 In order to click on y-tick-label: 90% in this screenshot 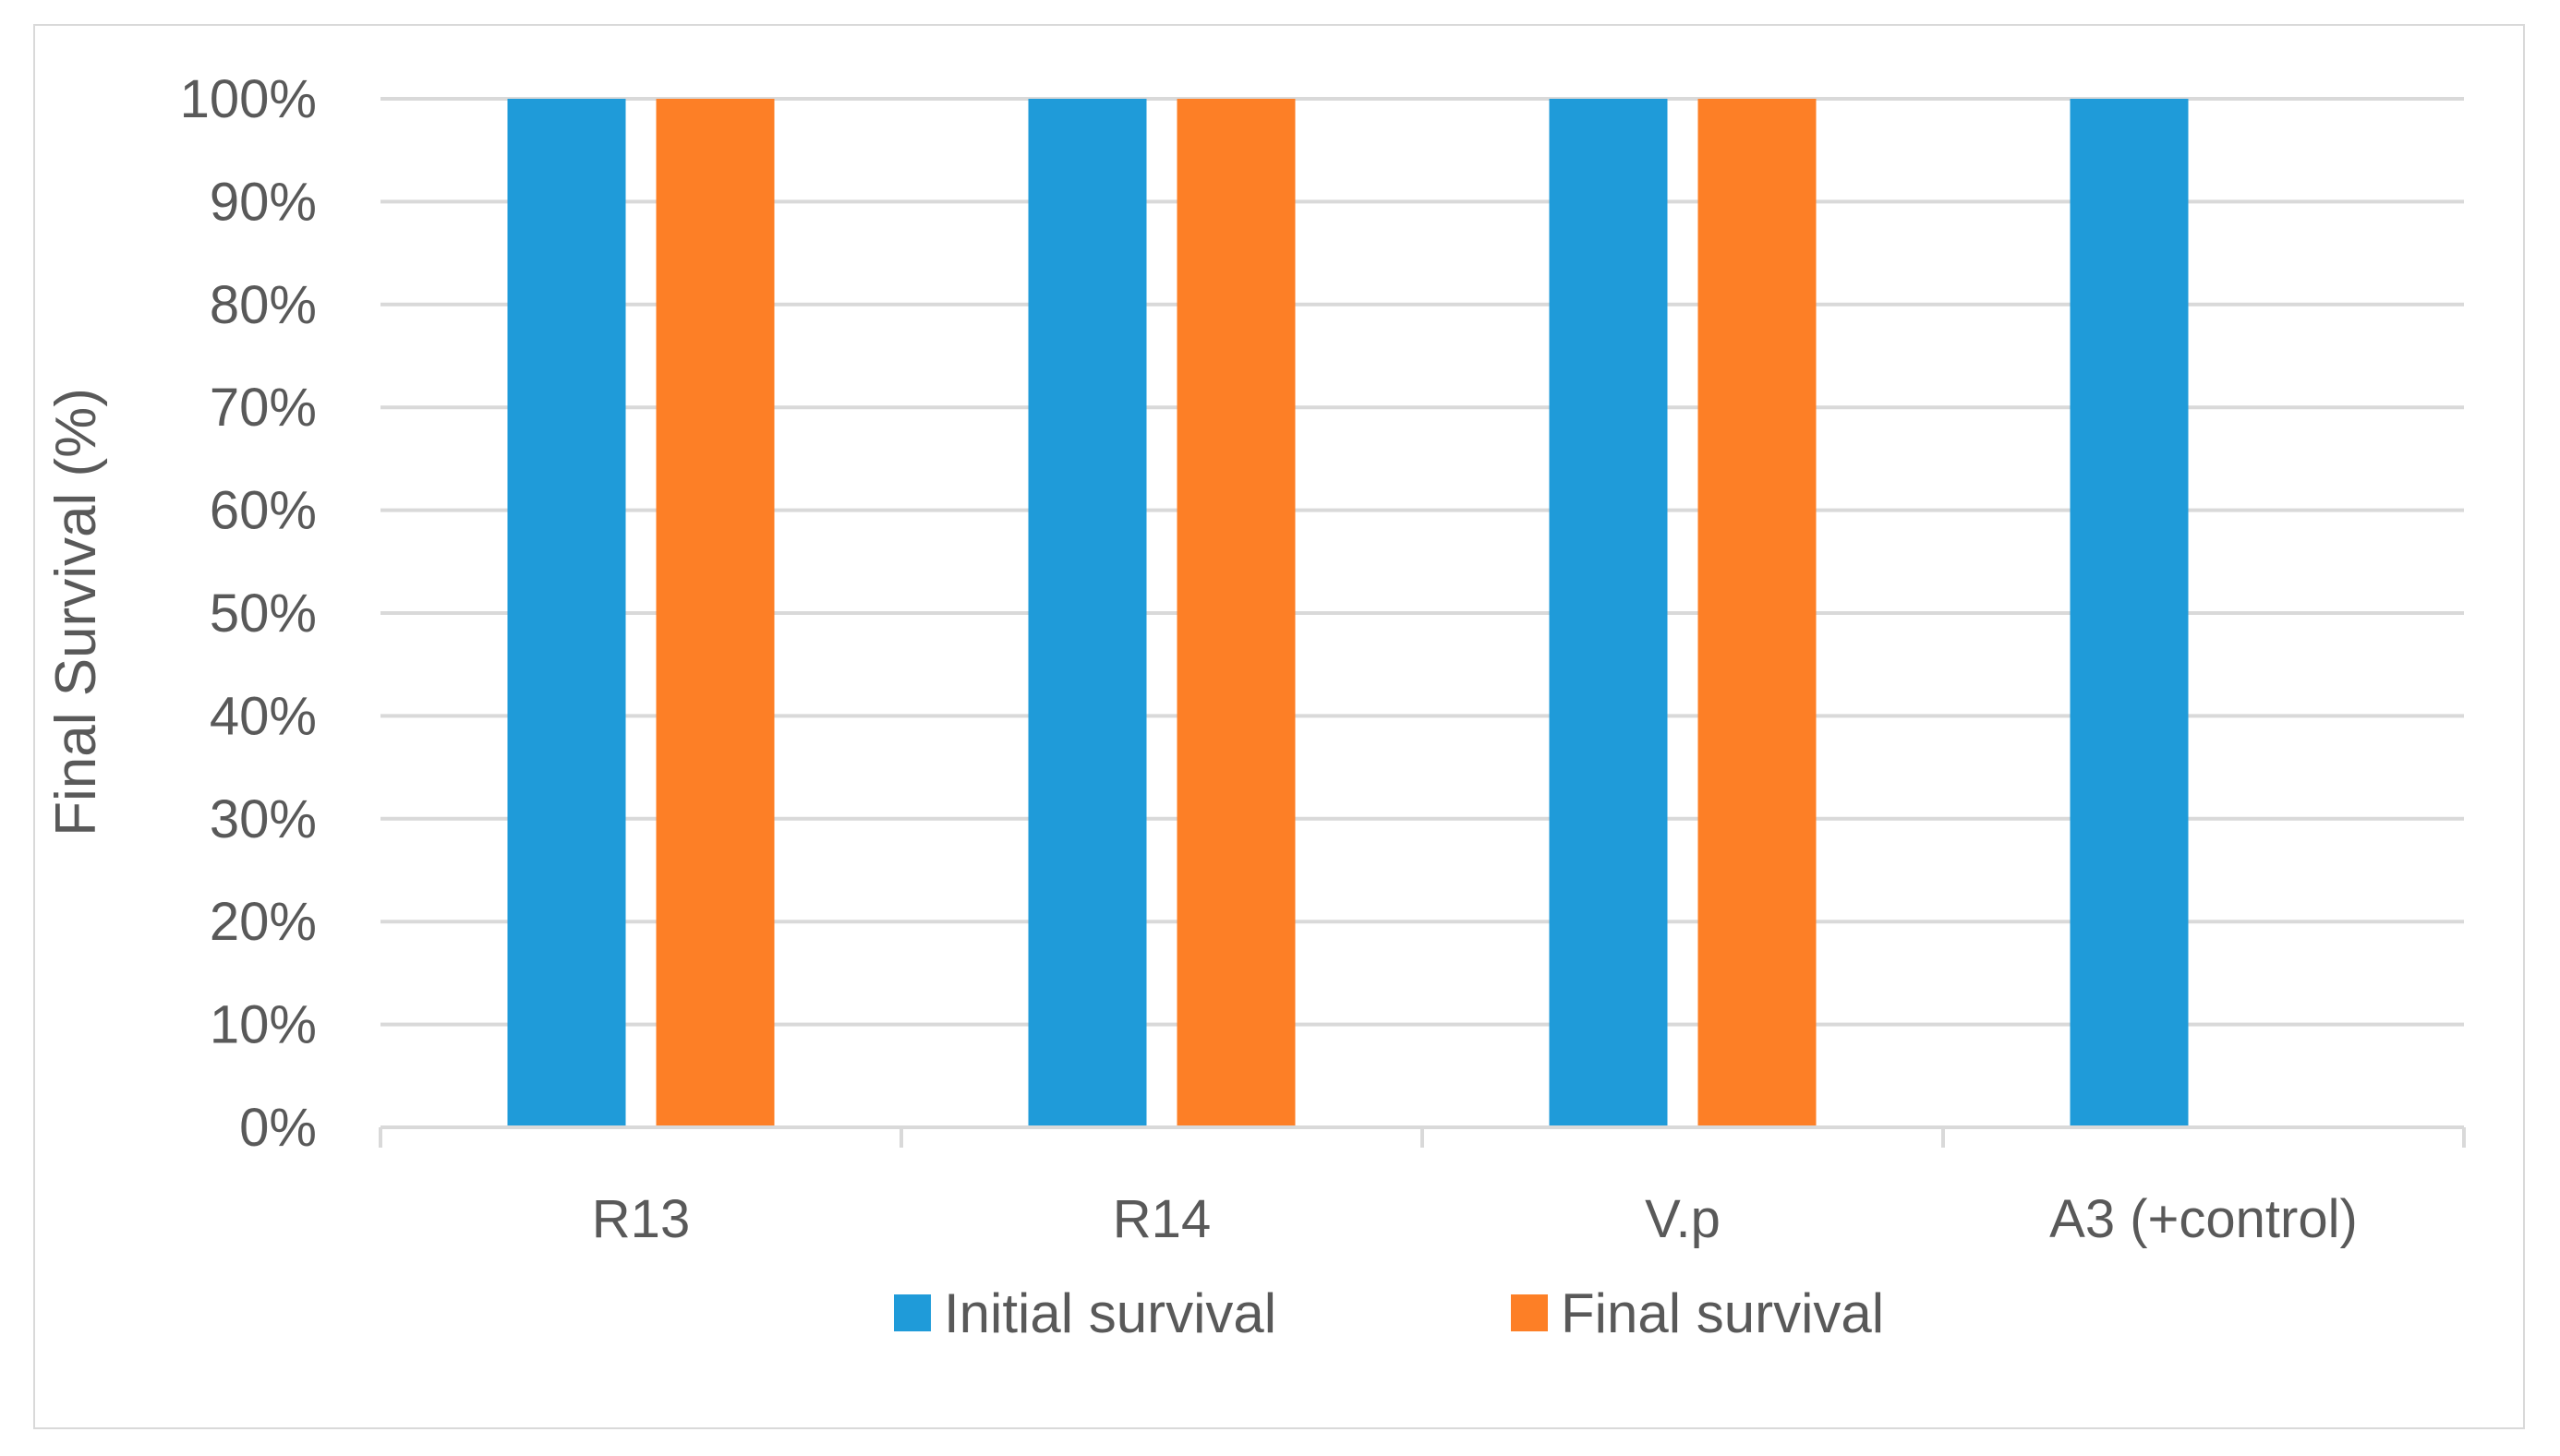, I will do `click(263, 202)`.